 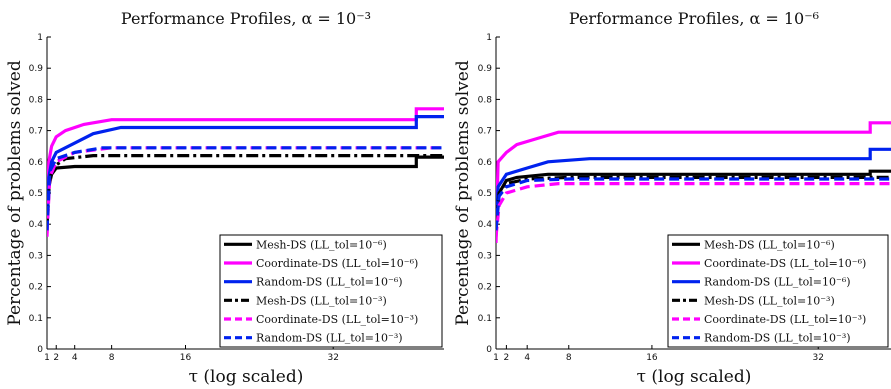 I want to click on chart-title: Performance Profiles, α = 10⁻⁶, so click(x=694, y=18).